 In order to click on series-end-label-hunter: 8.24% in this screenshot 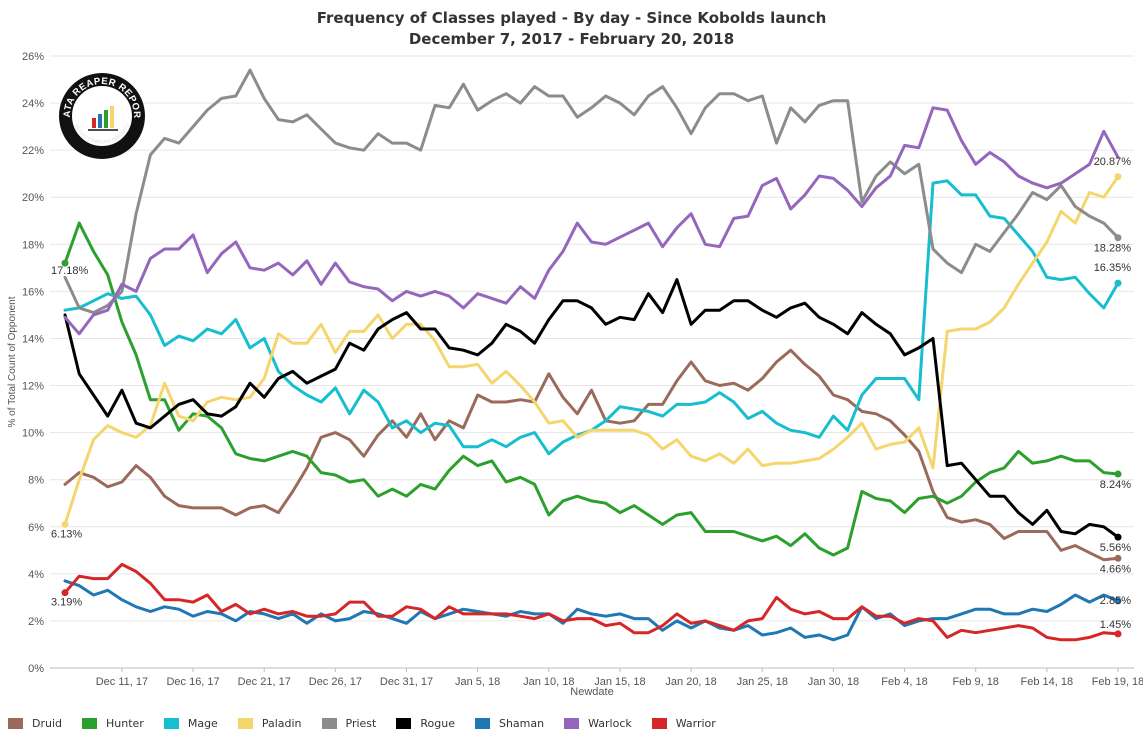, I will do `click(1115, 485)`.